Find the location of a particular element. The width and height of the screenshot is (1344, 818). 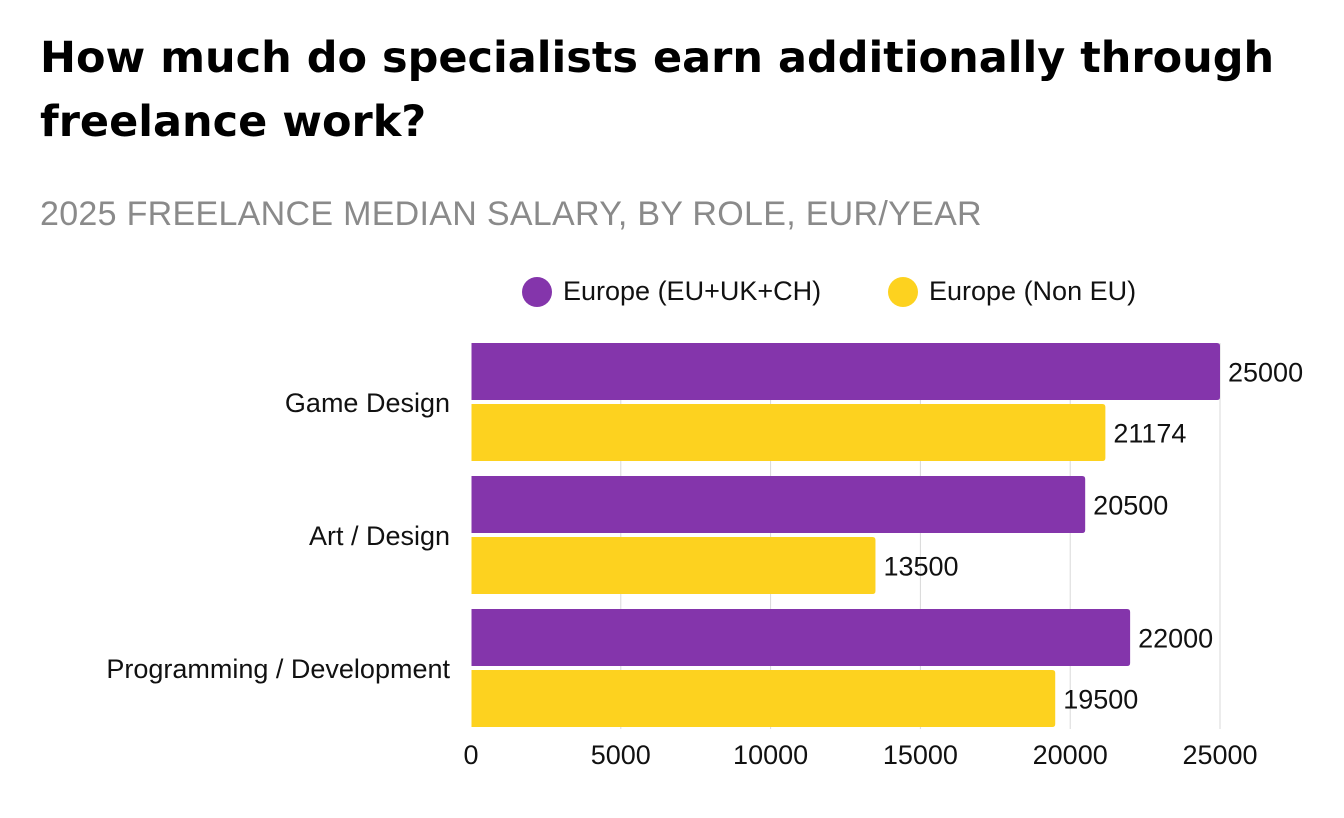

legend-label: Europe (EU+UK+CH) is located at coordinates (692, 291).